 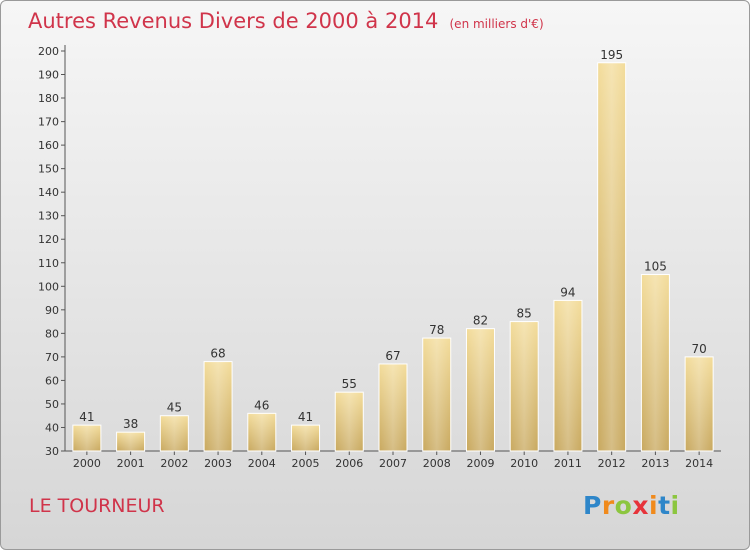 What do you see at coordinates (52, 310) in the screenshot?
I see `y-tick-label: 90` at bounding box center [52, 310].